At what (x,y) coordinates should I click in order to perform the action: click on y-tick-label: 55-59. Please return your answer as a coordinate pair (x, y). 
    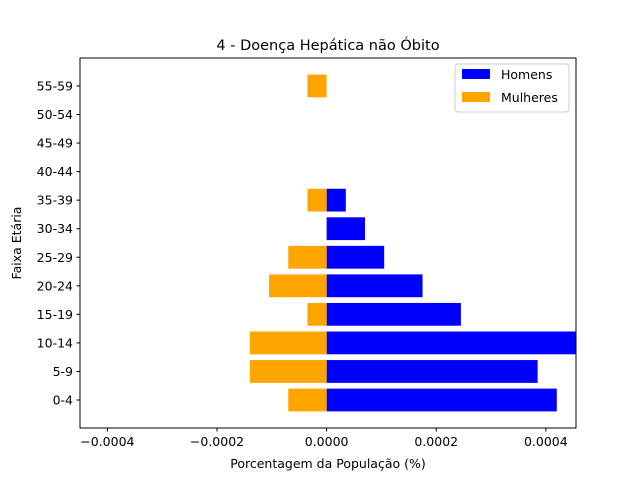
    Looking at the image, I should click on (55, 85).